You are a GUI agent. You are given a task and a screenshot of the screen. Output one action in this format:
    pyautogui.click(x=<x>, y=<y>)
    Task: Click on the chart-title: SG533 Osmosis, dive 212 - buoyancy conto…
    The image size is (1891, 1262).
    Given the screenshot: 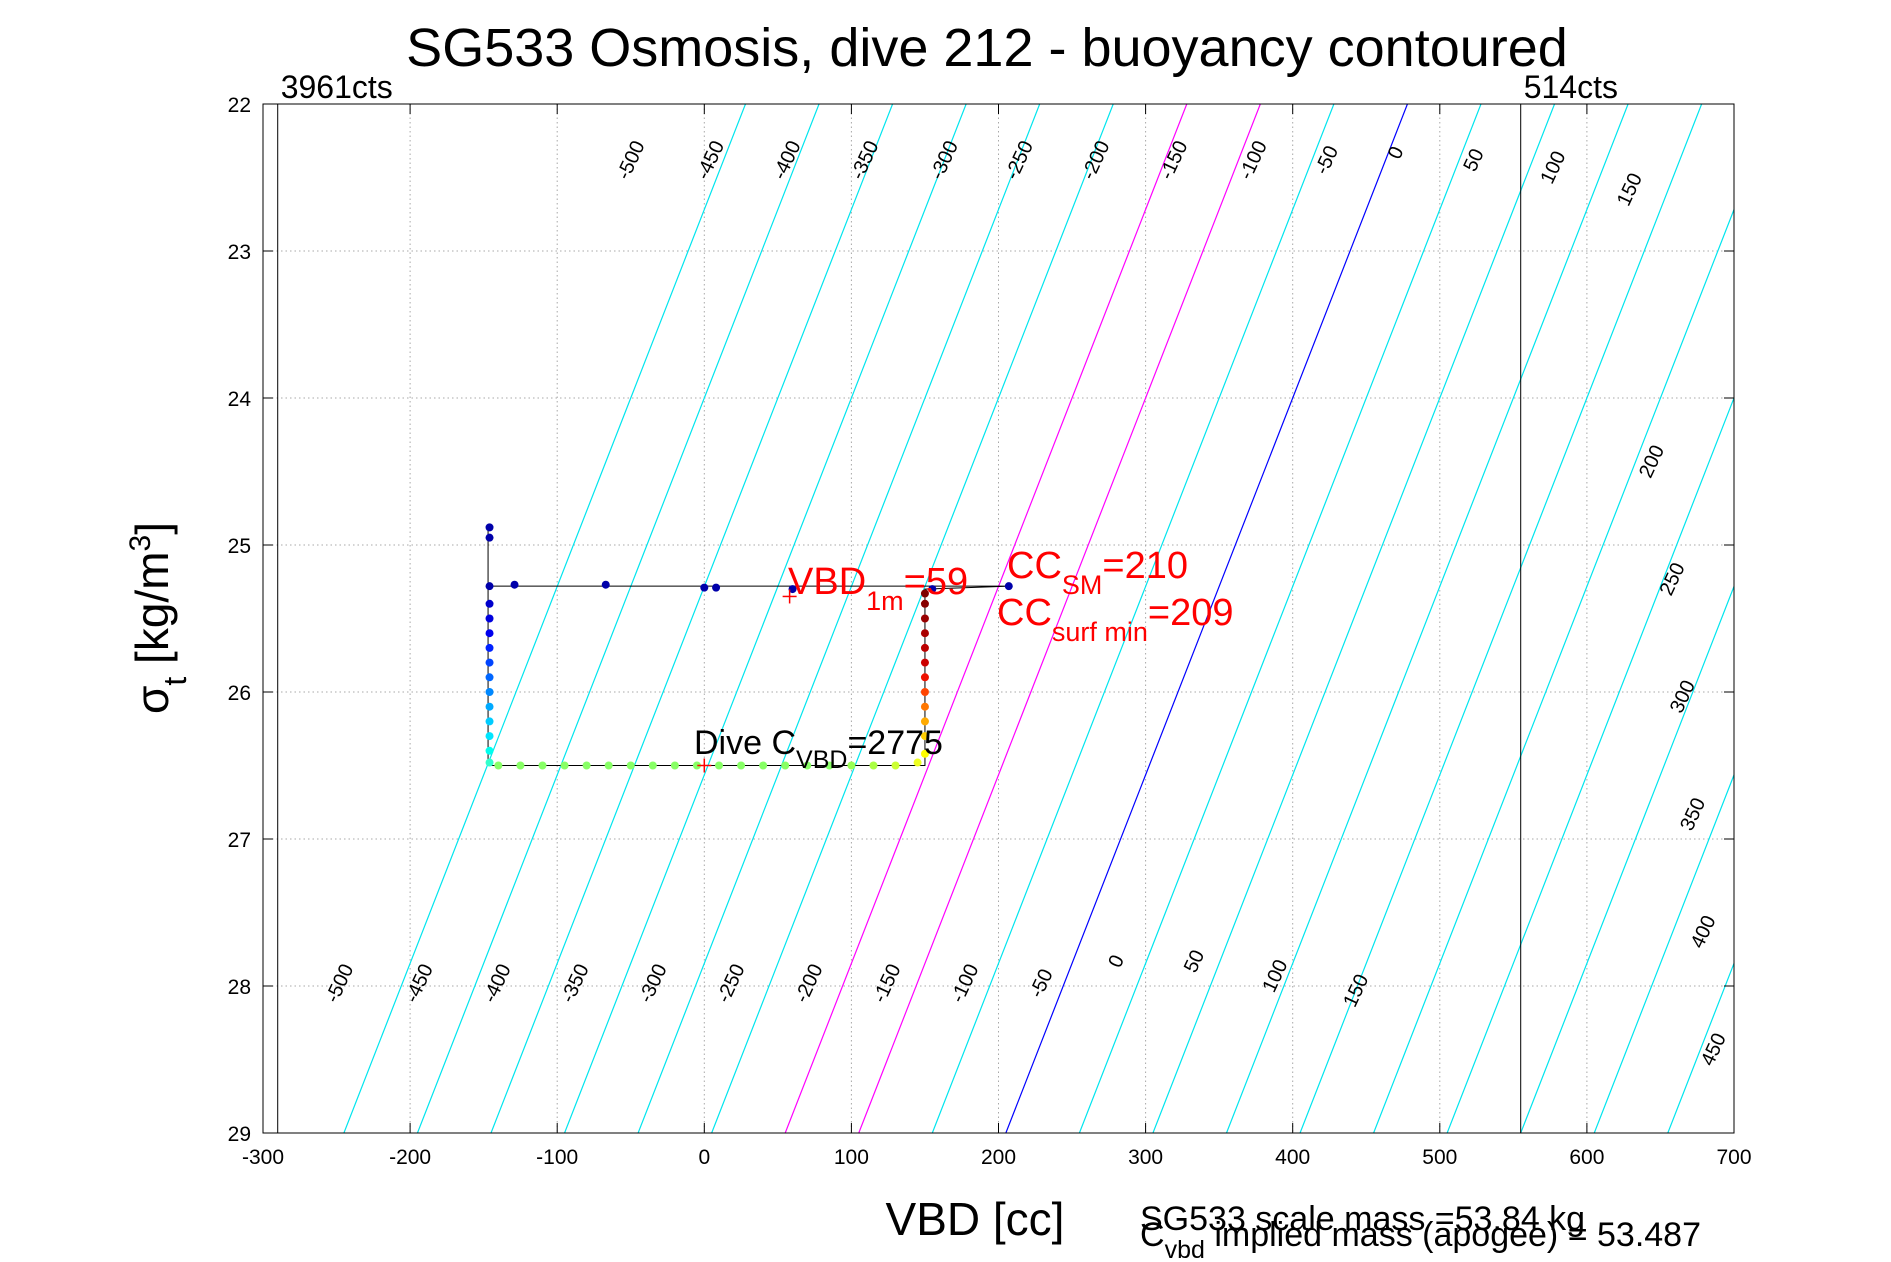 What is the action you would take?
    pyautogui.click(x=987, y=48)
    